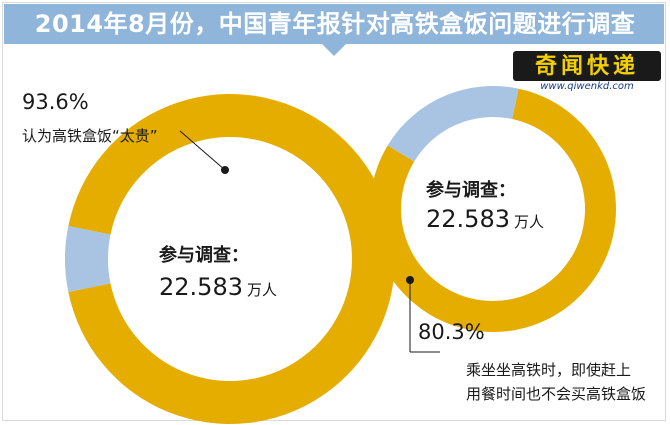  I want to click on right-note-line-2: 用餐时间也不会买高铁盒饭, so click(556, 394).